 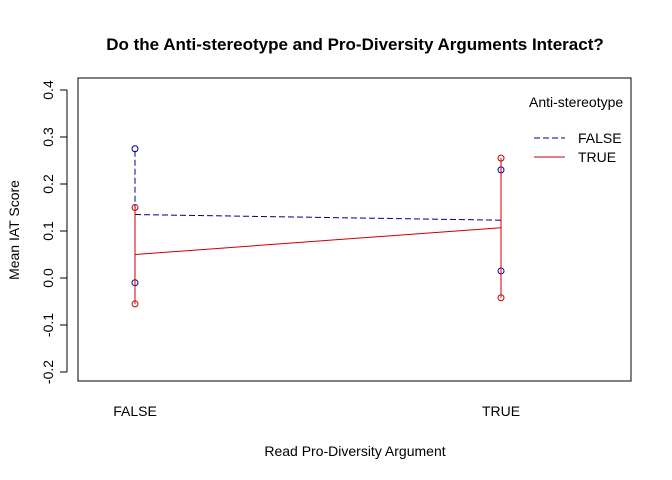 I want to click on y-tick-label: 0.4, so click(x=48, y=90).